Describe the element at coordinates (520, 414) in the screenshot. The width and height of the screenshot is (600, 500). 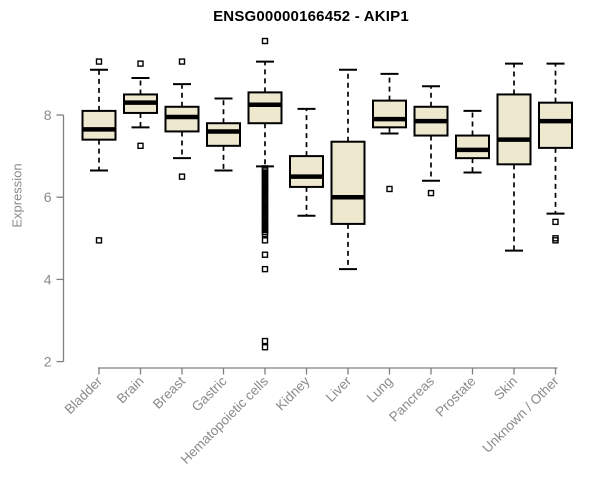
I see `x-category-label: Unknown / Other` at that location.